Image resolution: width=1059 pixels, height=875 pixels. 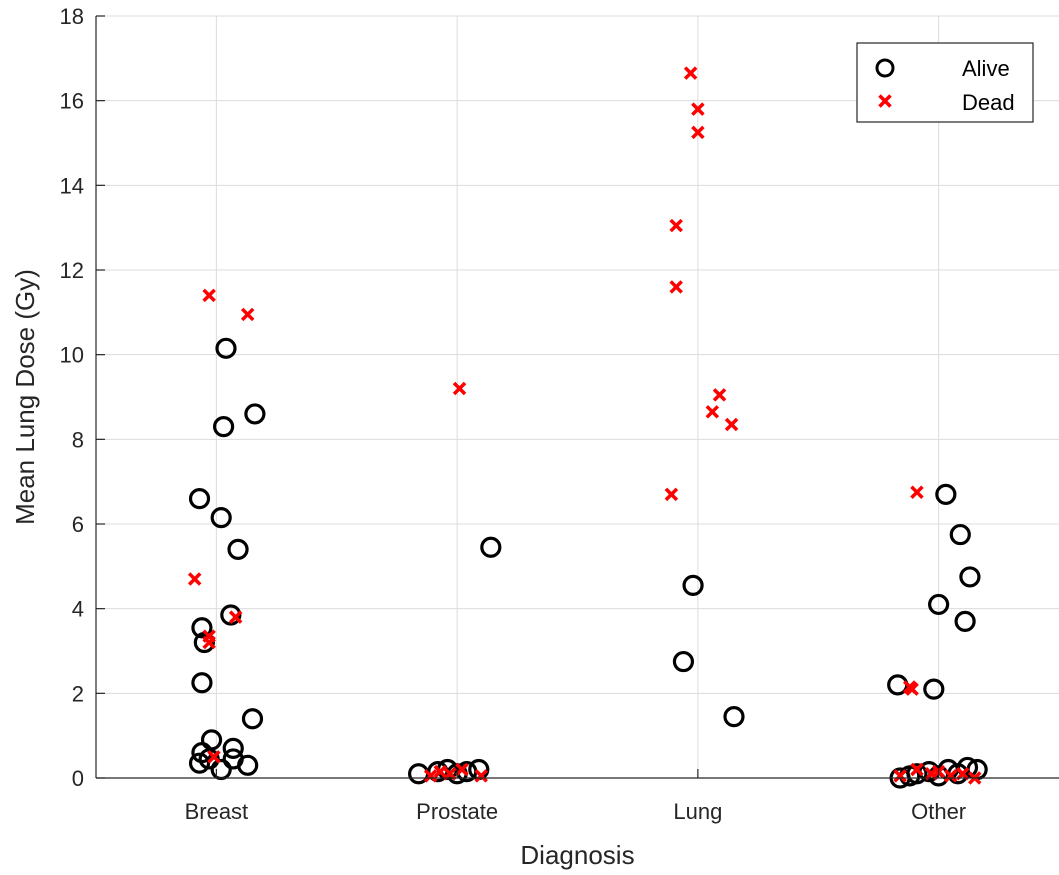 I want to click on y-tick-label: 0, so click(x=78, y=778).